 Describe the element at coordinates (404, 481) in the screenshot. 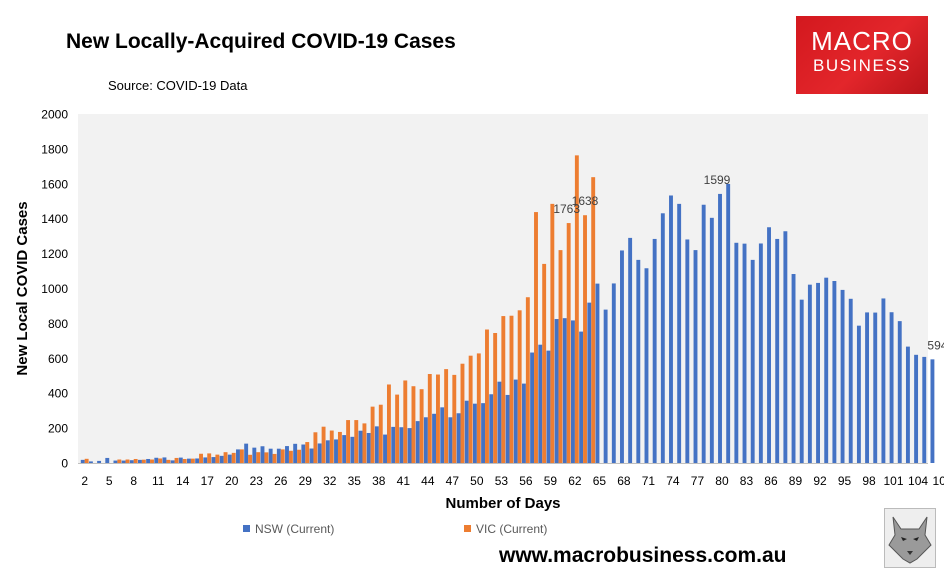

I see `x-tick-label: 41` at that location.